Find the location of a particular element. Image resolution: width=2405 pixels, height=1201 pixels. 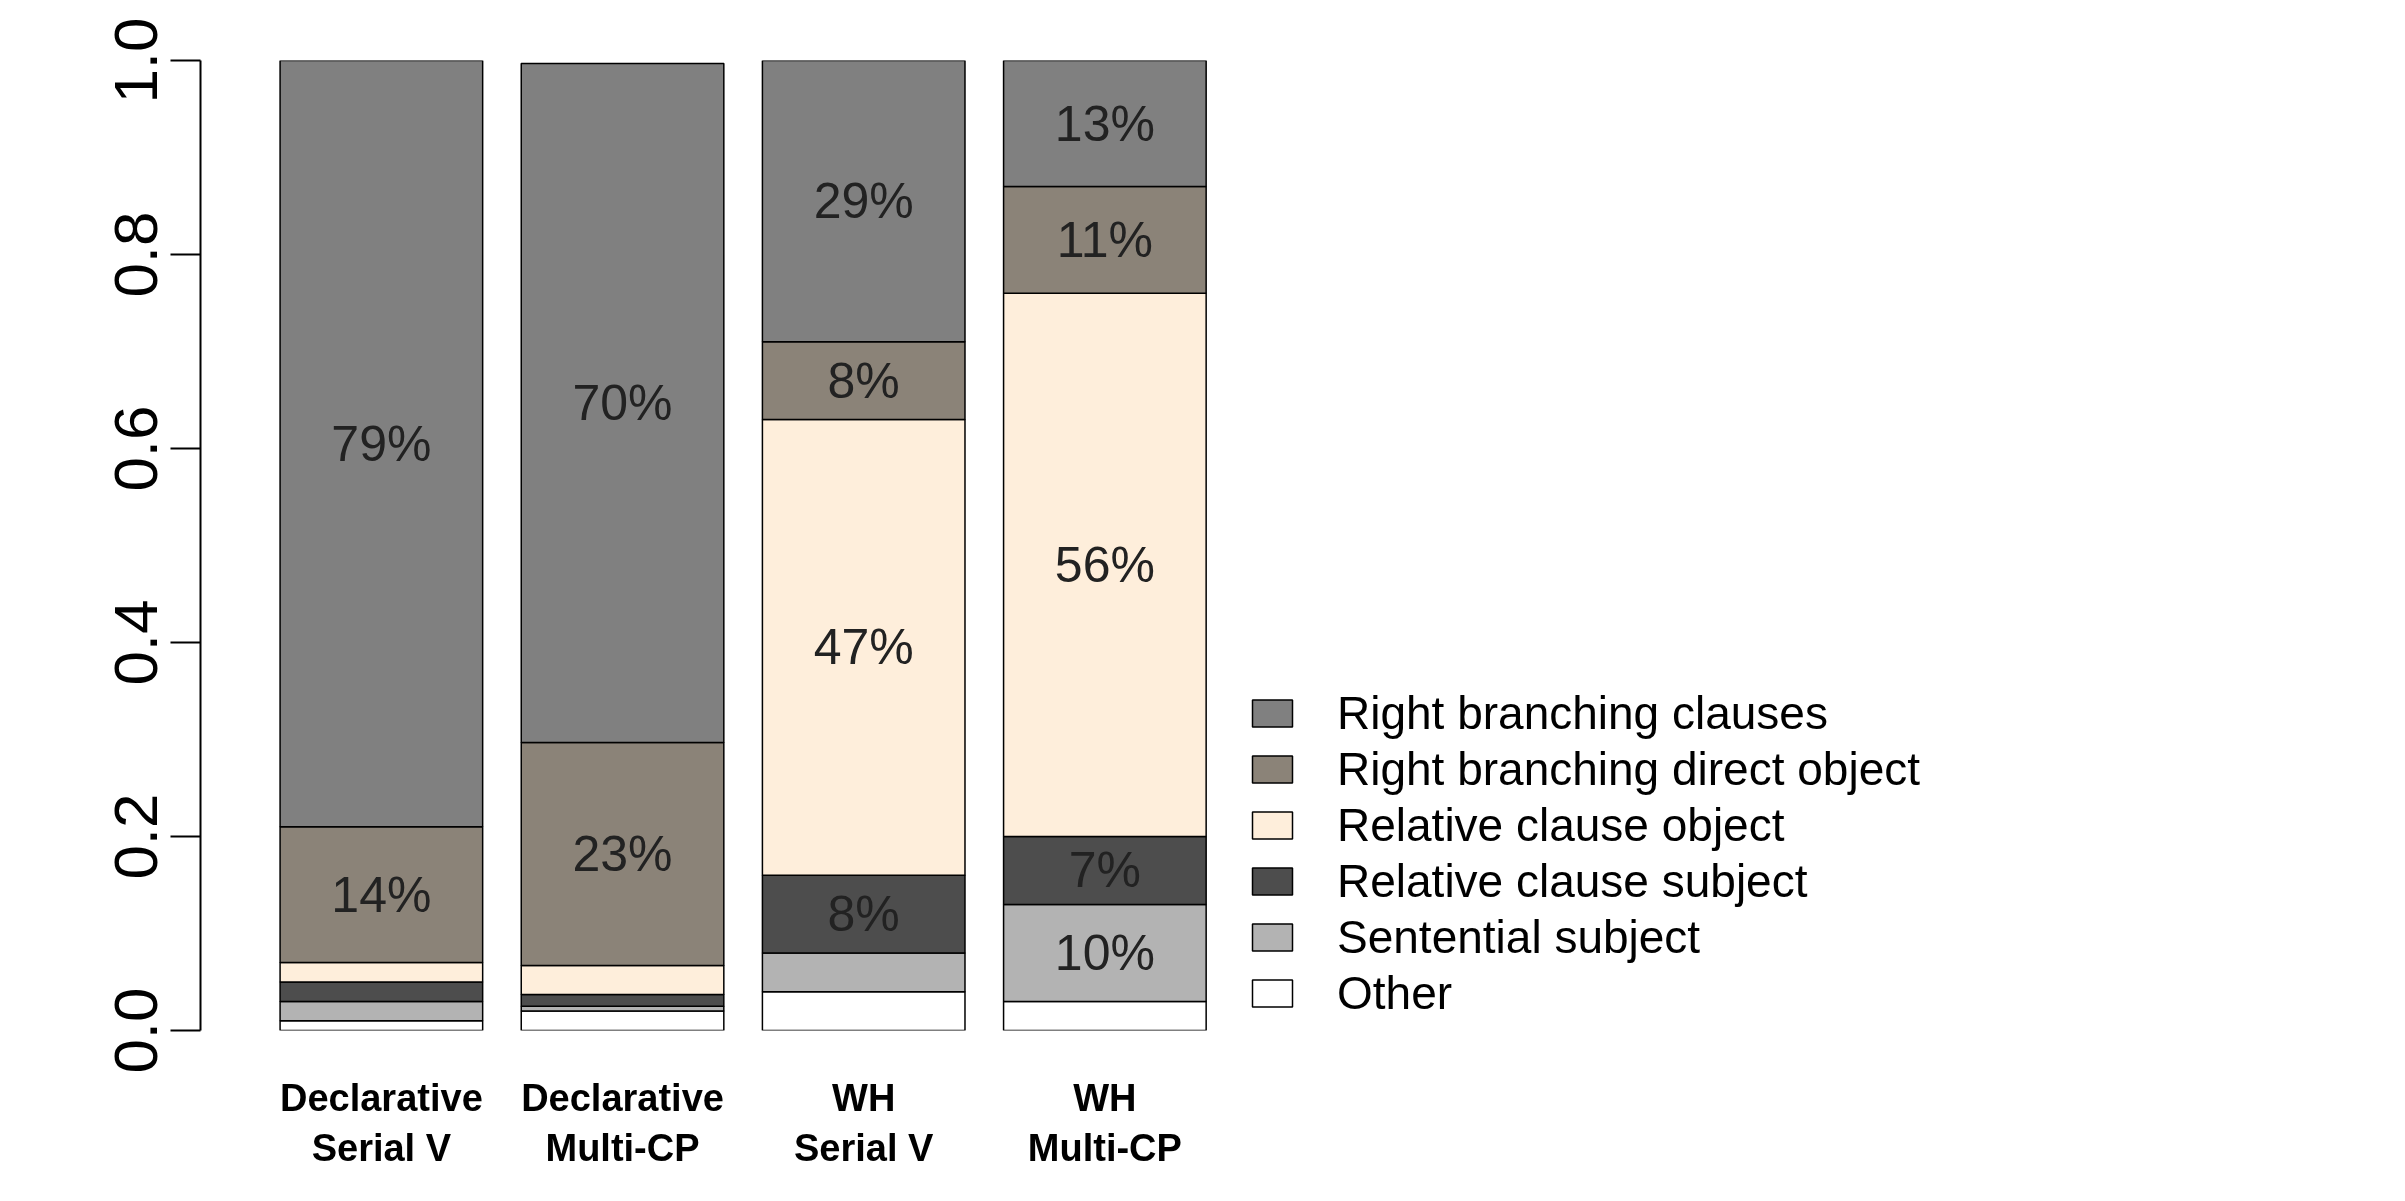

legend-label: Sentential subject is located at coordinates (1519, 937).